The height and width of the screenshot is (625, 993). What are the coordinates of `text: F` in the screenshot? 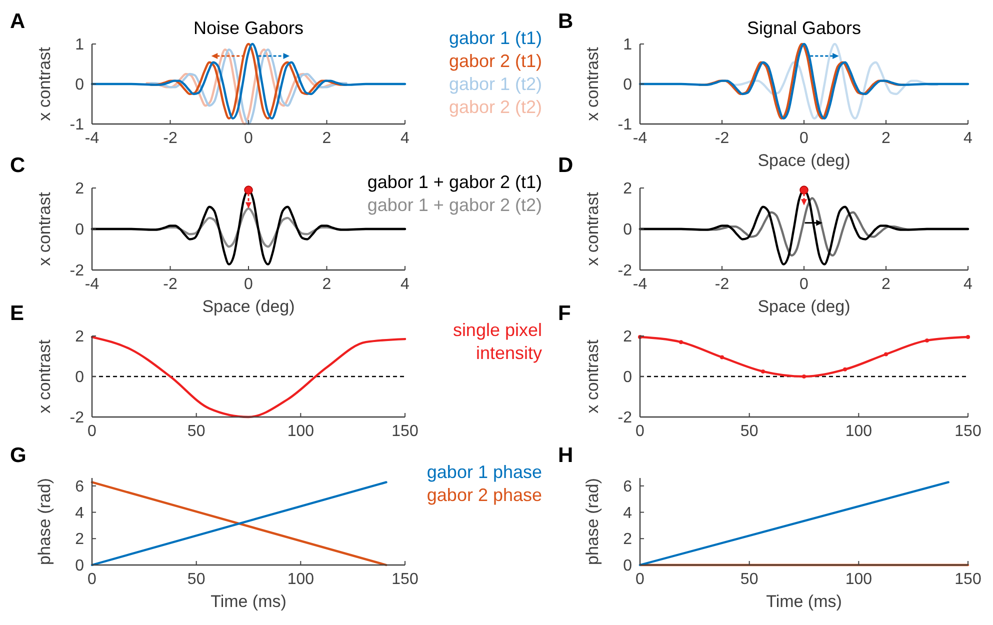 It's located at (564, 313).